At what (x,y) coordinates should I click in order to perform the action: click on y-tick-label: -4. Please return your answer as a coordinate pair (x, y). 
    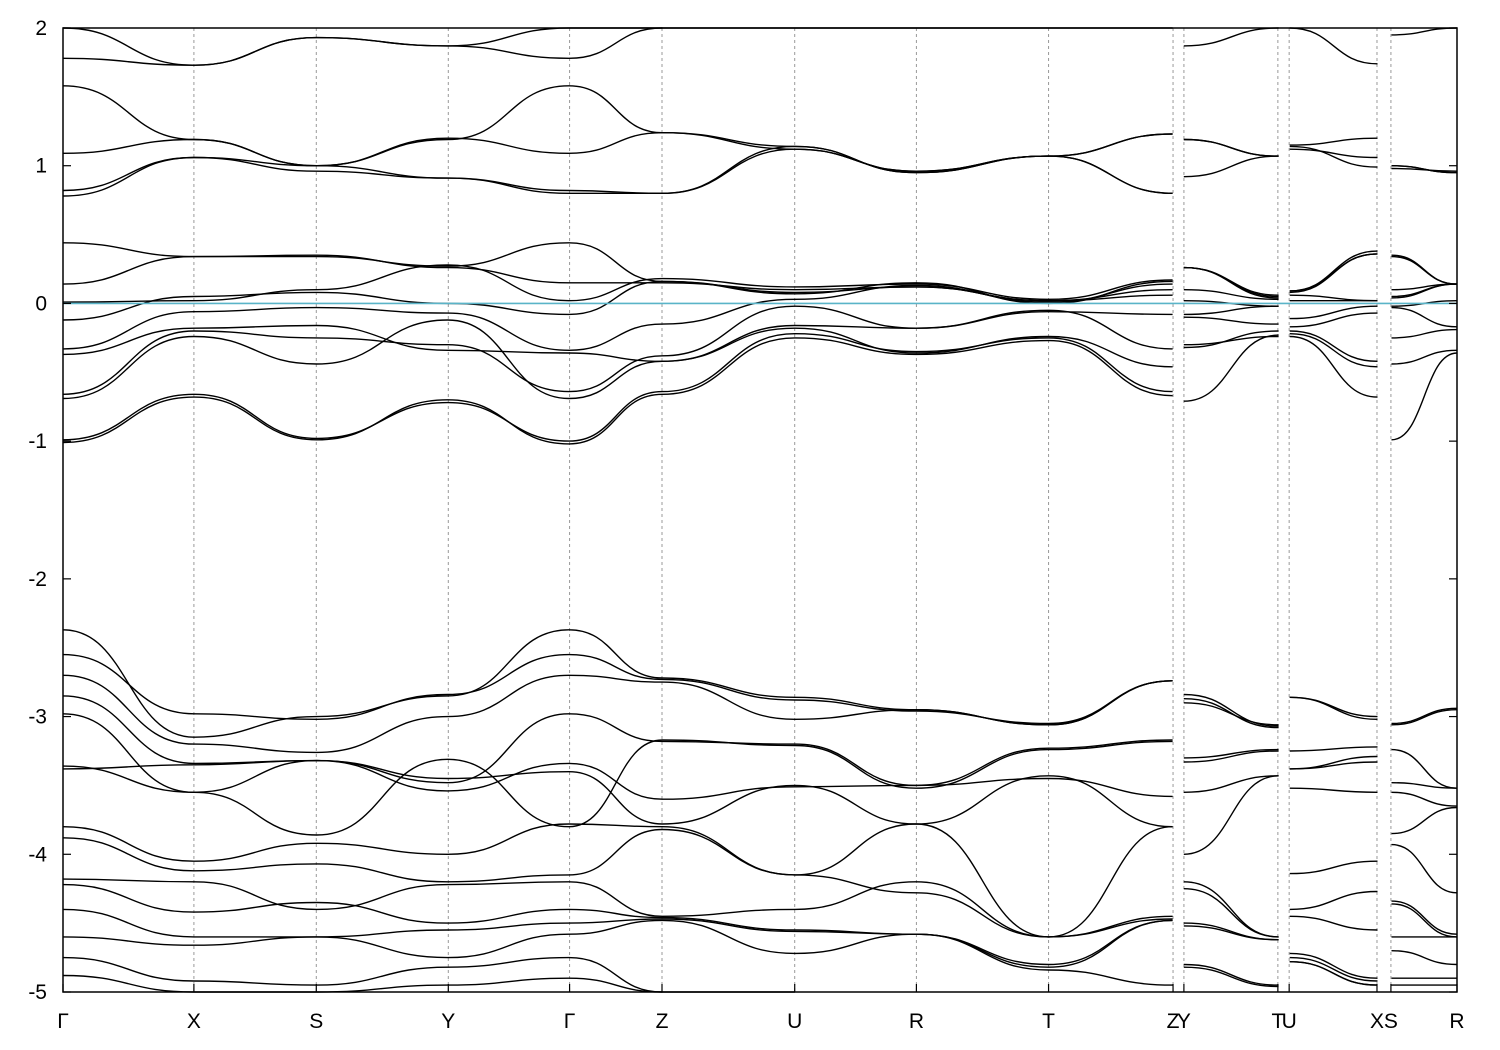
    Looking at the image, I should click on (37, 854).